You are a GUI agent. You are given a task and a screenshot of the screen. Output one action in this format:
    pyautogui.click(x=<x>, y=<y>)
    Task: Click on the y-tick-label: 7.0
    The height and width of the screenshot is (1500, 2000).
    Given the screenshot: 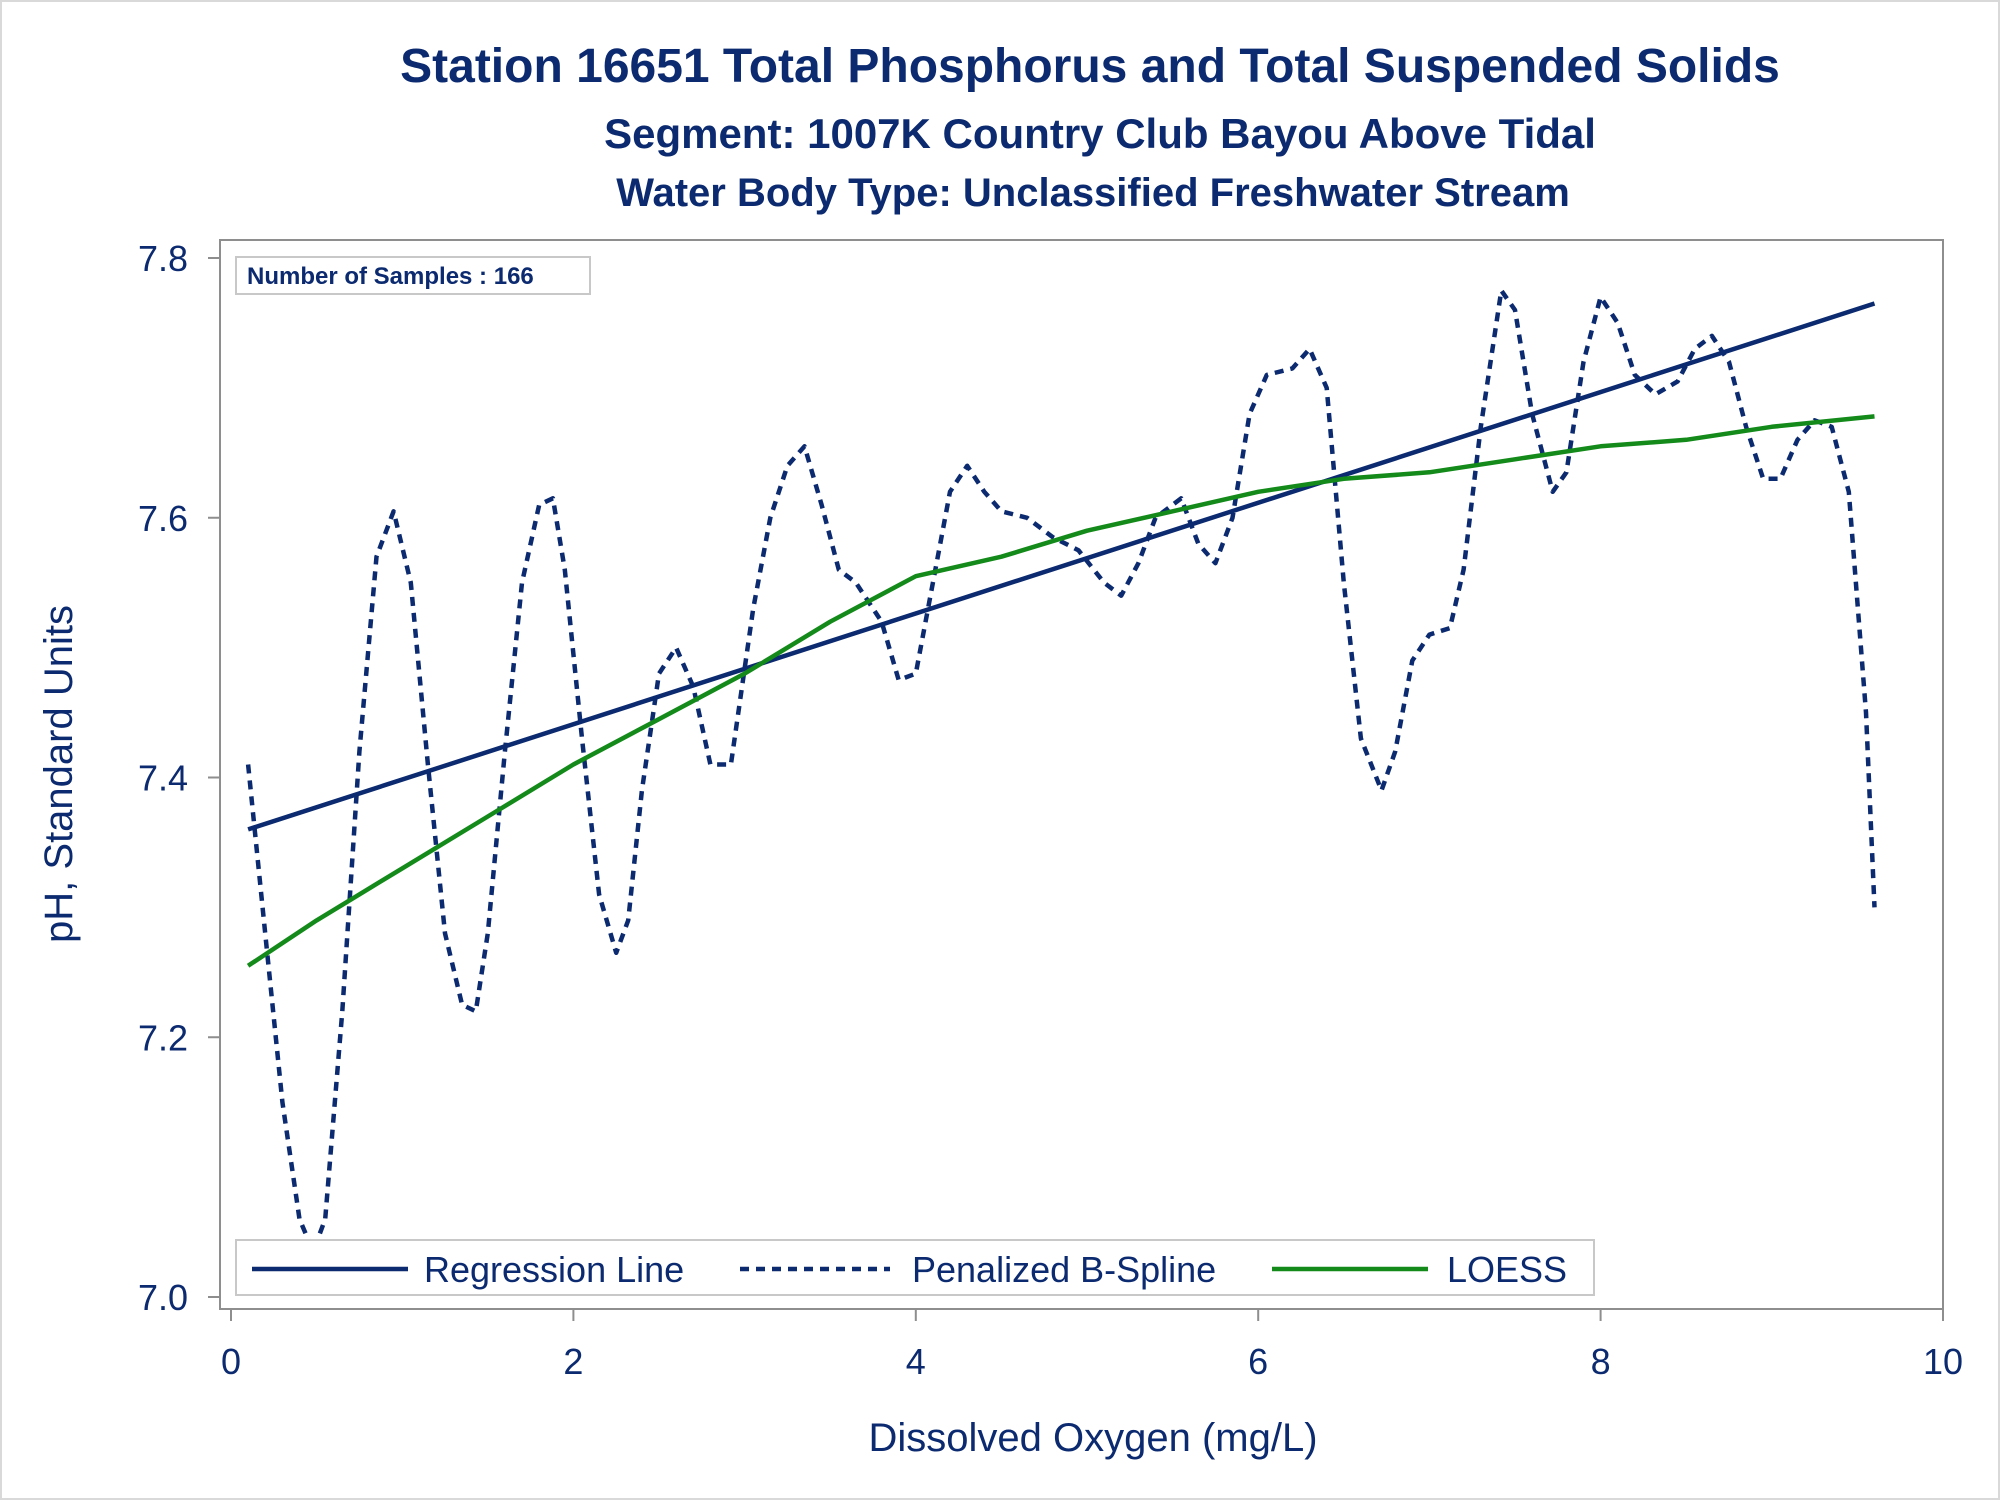 What is the action you would take?
    pyautogui.click(x=163, y=1297)
    